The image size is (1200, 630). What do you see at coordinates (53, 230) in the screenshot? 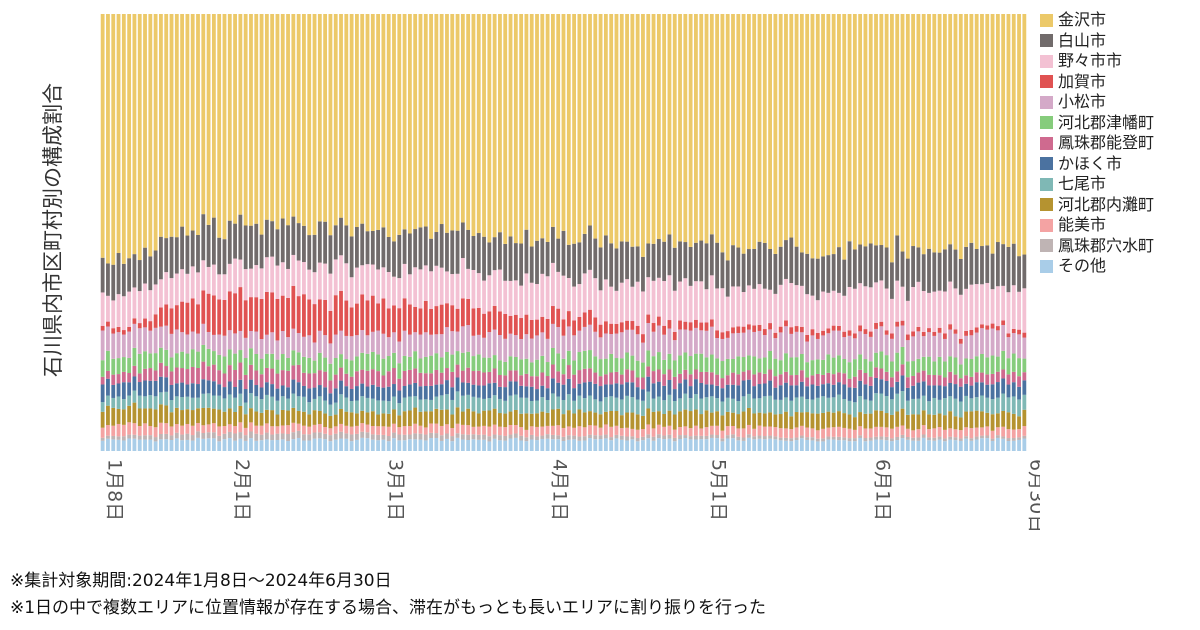
I see `y-axis-label: 石川県内市区町村別の構成割合` at bounding box center [53, 230].